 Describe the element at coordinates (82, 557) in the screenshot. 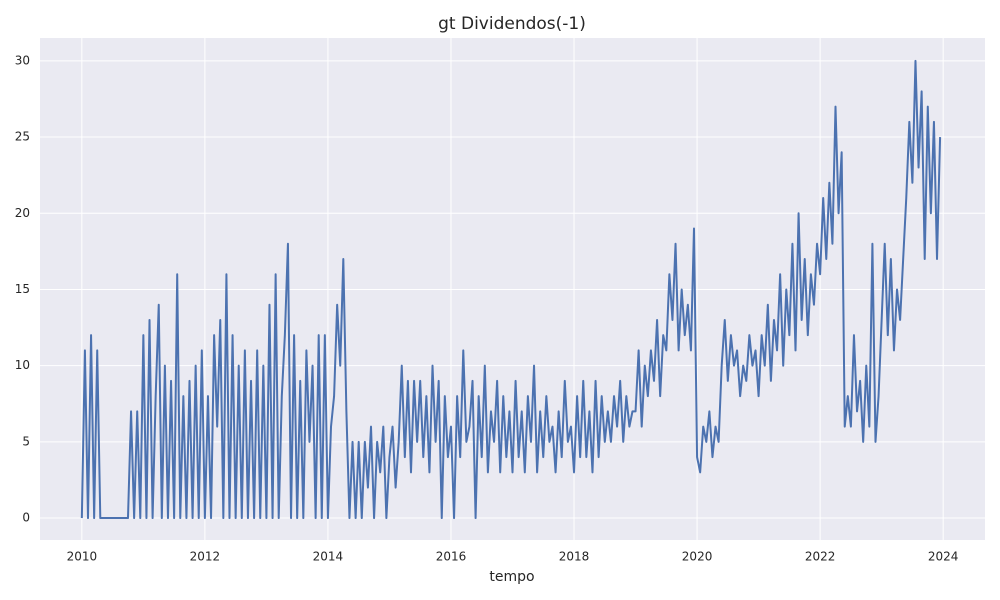

I see `x-tick-label: 2010` at that location.